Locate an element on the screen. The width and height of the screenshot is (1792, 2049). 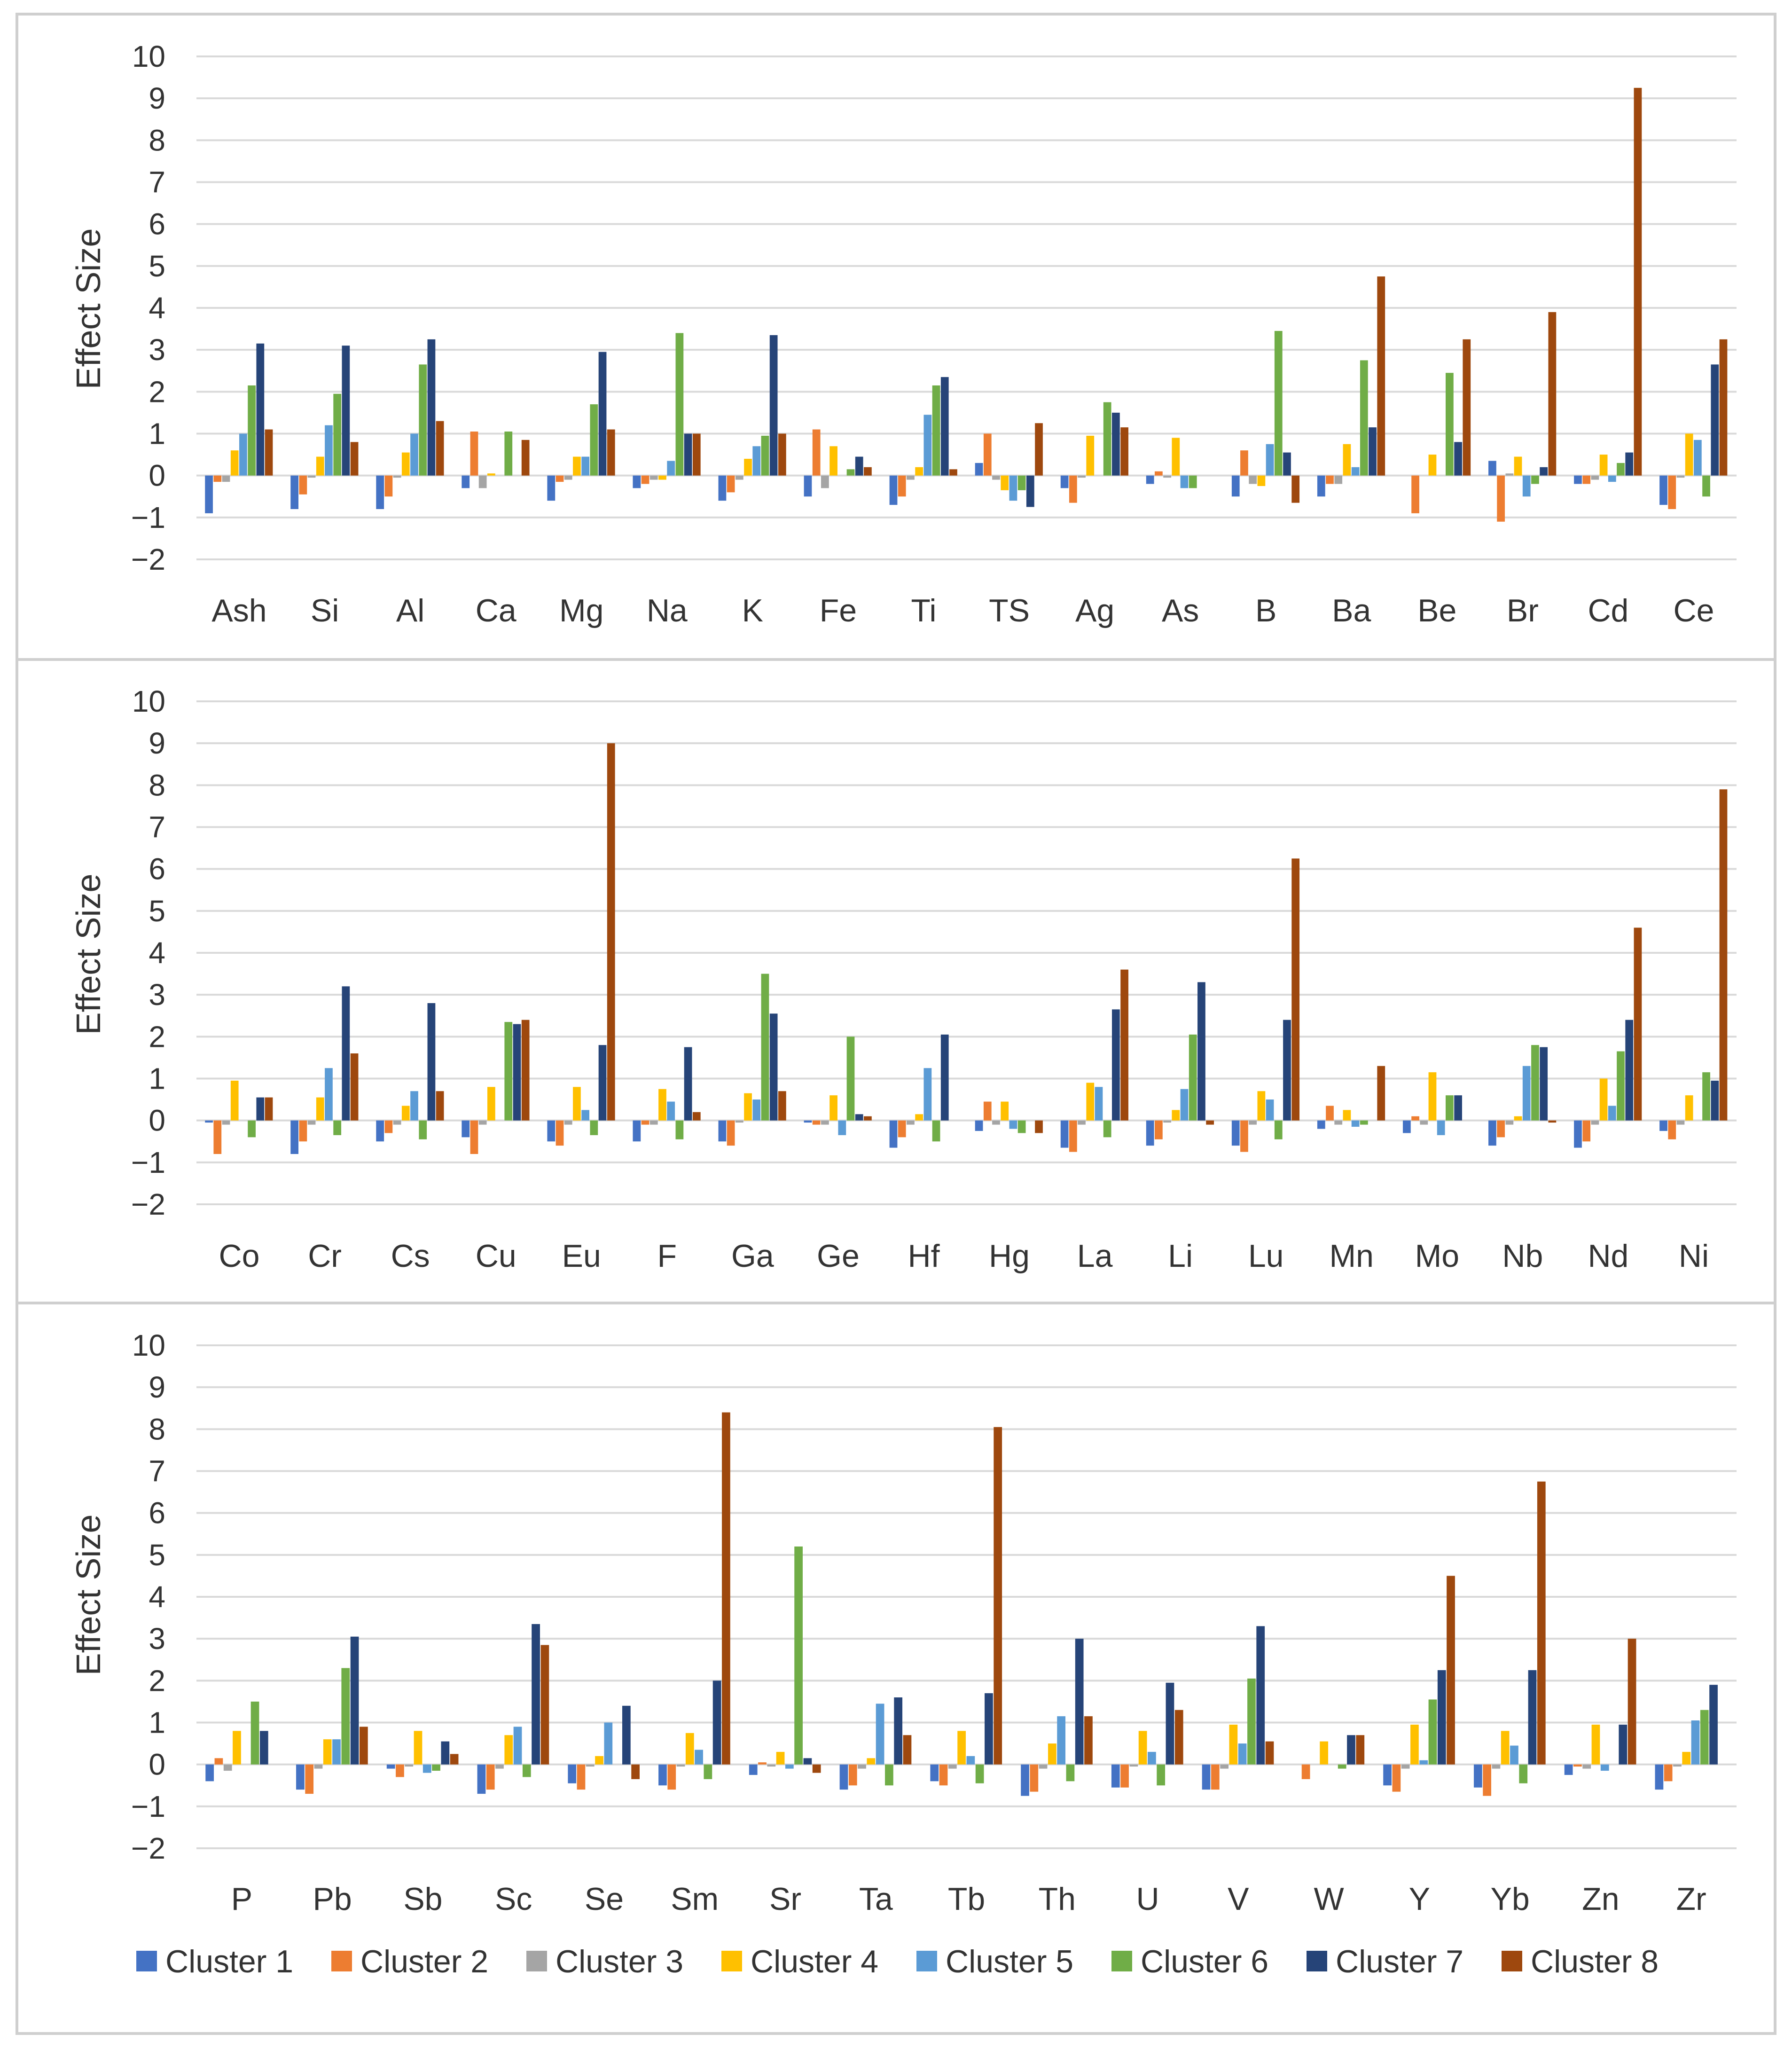
x-tick-label: Sc is located at coordinates (513, 1899).